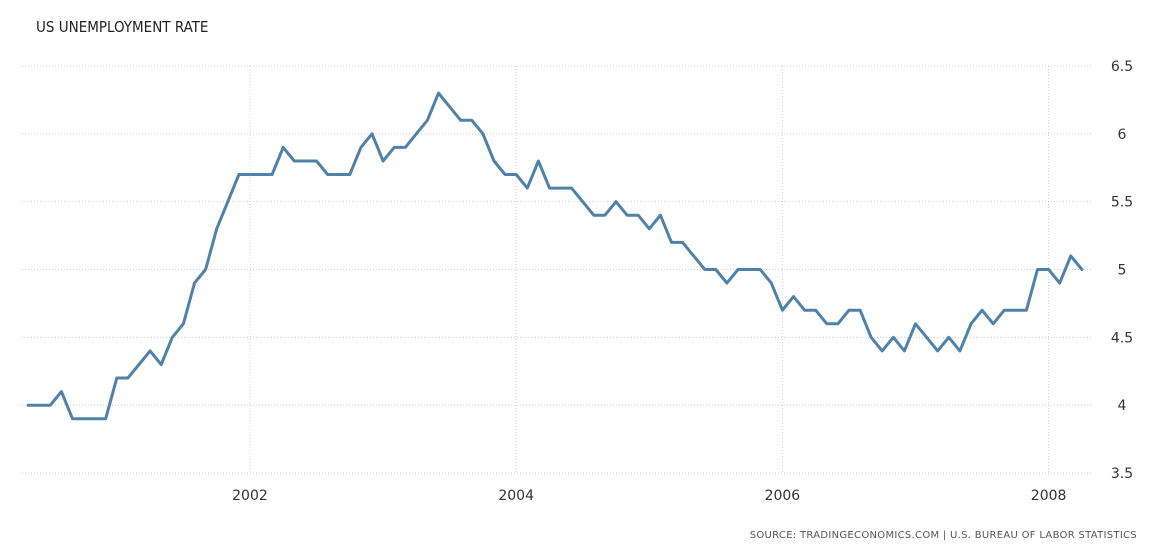 This screenshot has height=549, width=1151. What do you see at coordinates (516, 496) in the screenshot?
I see `x-tick-label: 2004` at bounding box center [516, 496].